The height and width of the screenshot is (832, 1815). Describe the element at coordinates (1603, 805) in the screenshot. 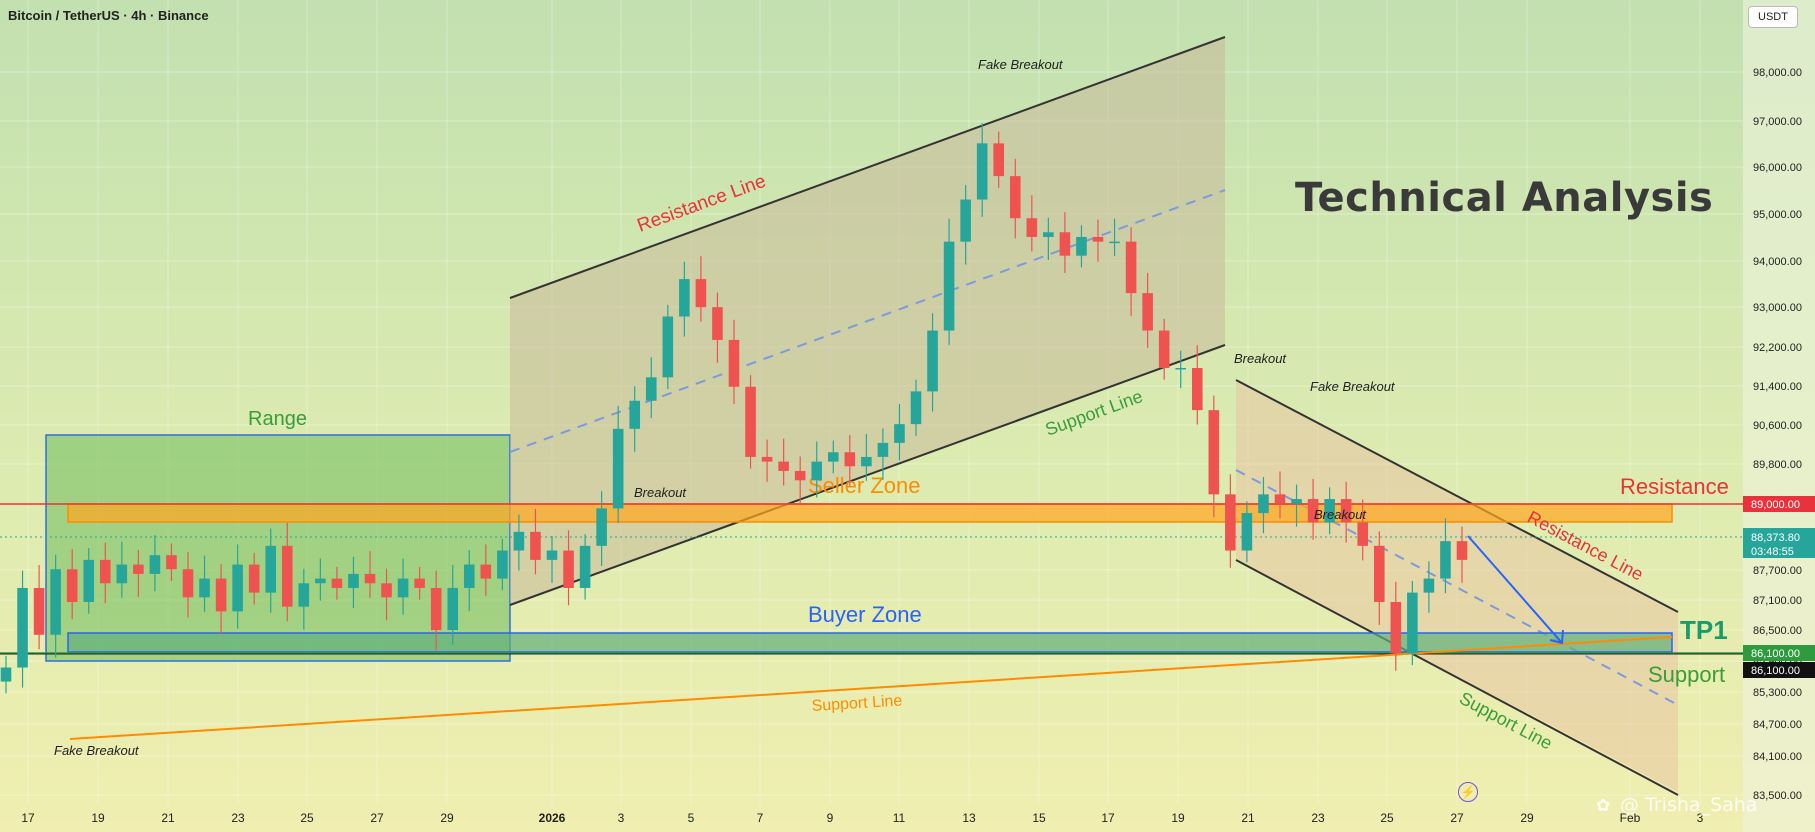

I see `watermark-icon: ✿` at that location.